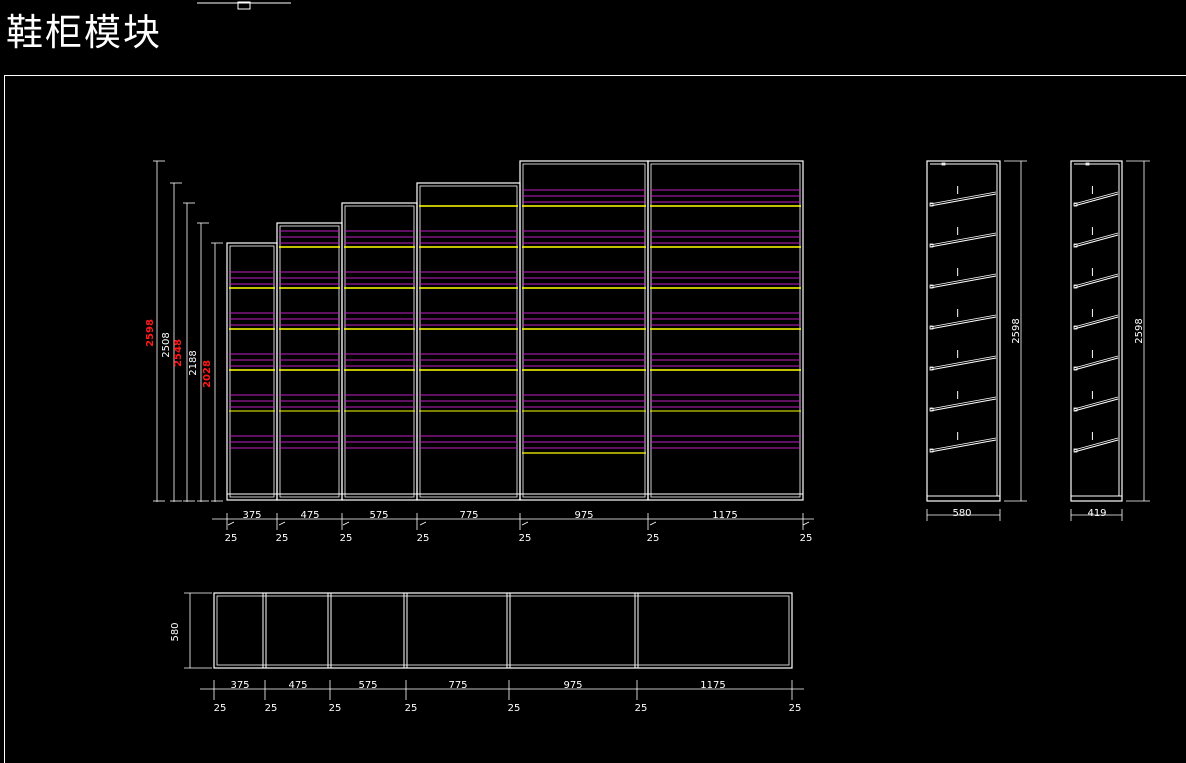 The height and width of the screenshot is (763, 1186). Describe the element at coordinates (423, 538) in the screenshot. I see `elev-gap-4: 25` at that location.